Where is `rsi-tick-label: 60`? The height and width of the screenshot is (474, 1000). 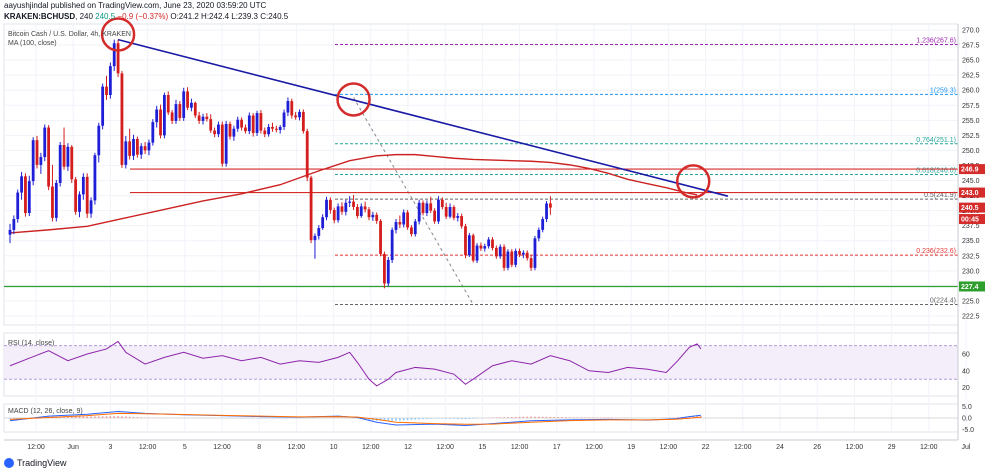 rsi-tick-label: 60 is located at coordinates (966, 355).